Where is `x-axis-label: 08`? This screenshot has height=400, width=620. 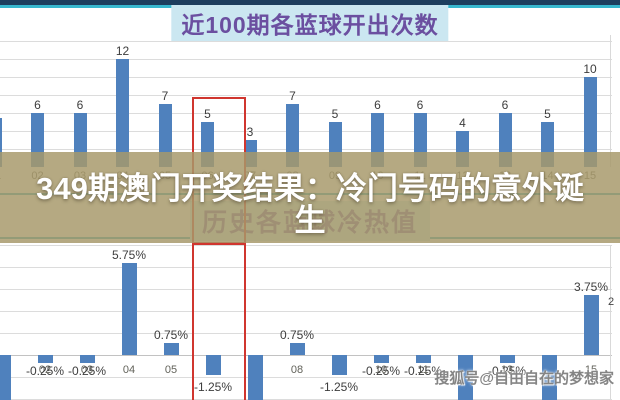 x-axis-label: 08 is located at coordinates (297, 370).